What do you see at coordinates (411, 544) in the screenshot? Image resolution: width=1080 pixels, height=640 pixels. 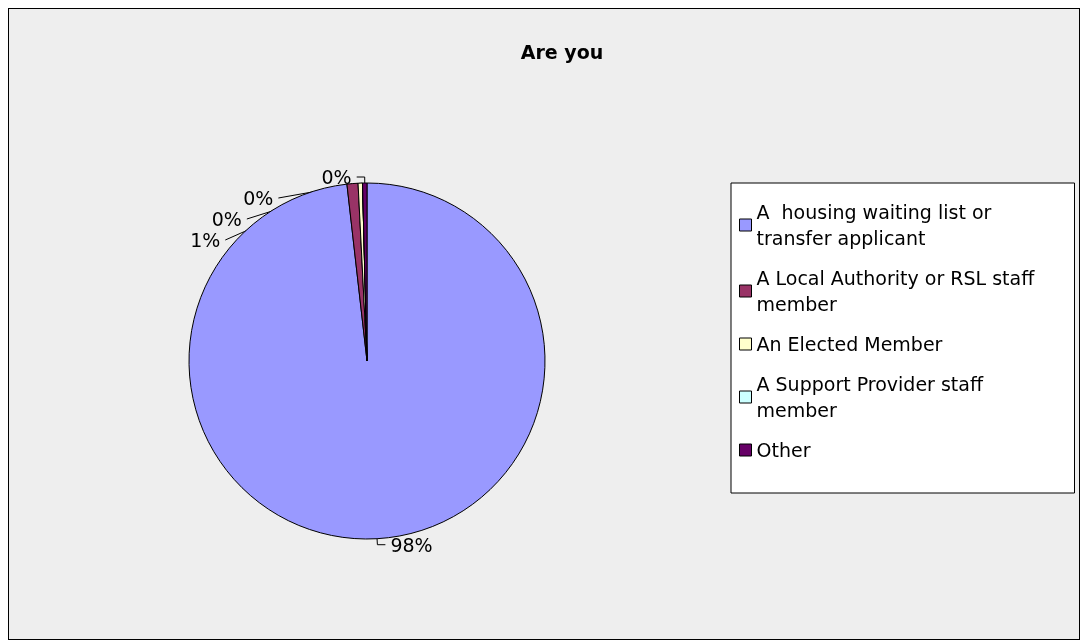 I see `data-label: 98%` at bounding box center [411, 544].